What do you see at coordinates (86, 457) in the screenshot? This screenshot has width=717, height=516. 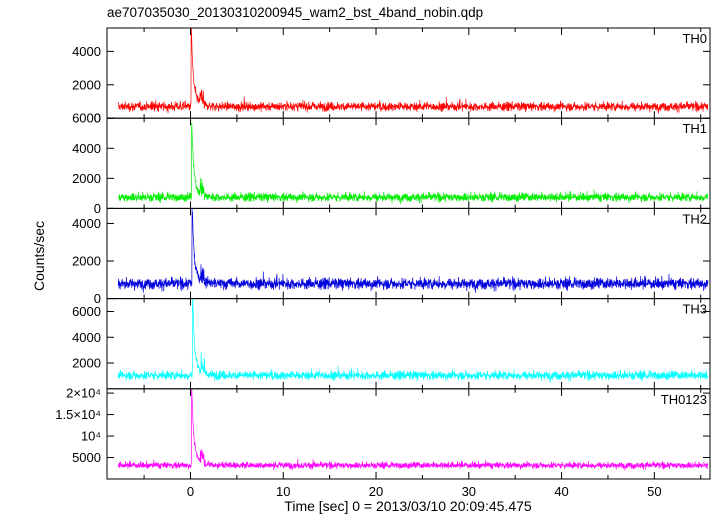 I see `y-tick-label: 5000` at bounding box center [86, 457].